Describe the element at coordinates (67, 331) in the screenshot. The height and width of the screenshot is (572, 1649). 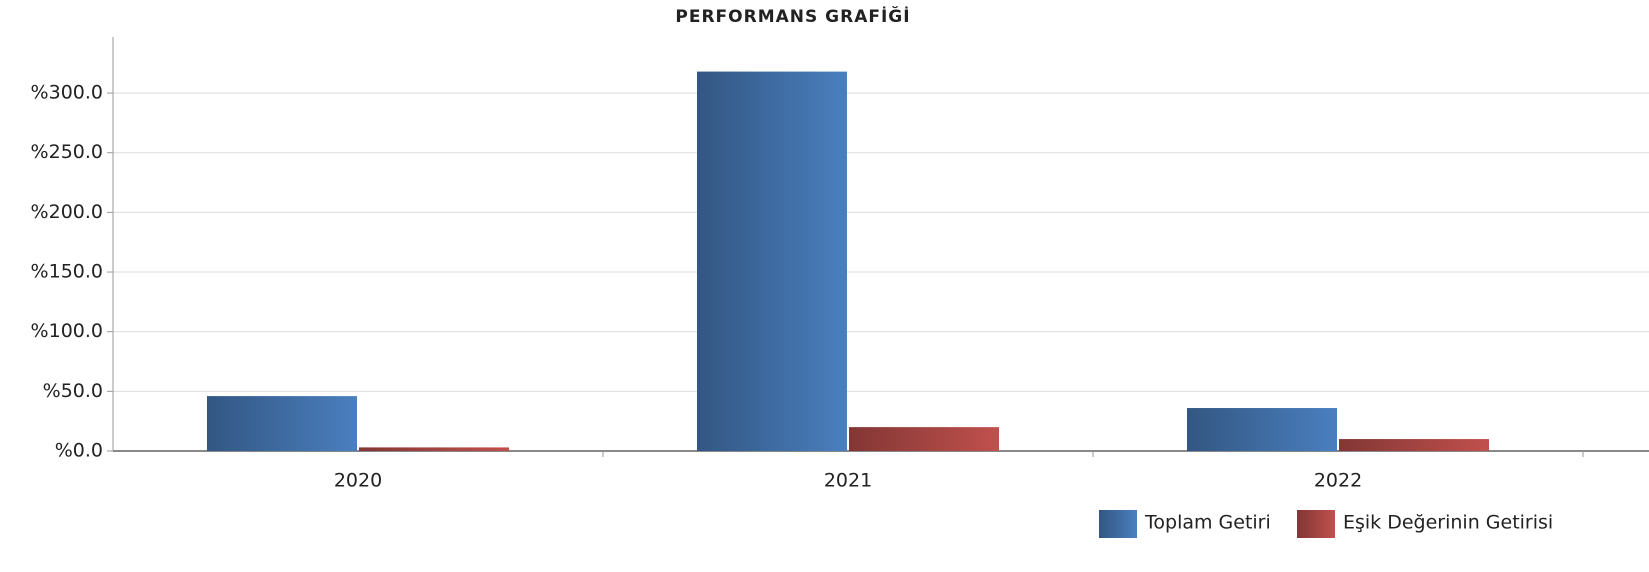
I see `y-tick-label: %100.0` at that location.